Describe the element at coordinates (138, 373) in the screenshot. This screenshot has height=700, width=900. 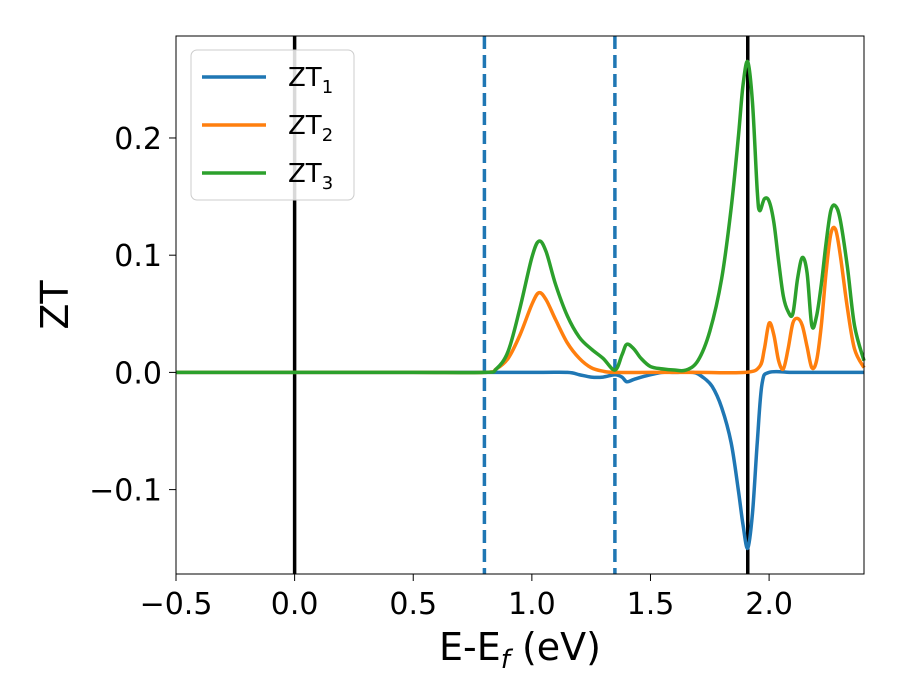
I see `y-tick-label: 0.0` at that location.